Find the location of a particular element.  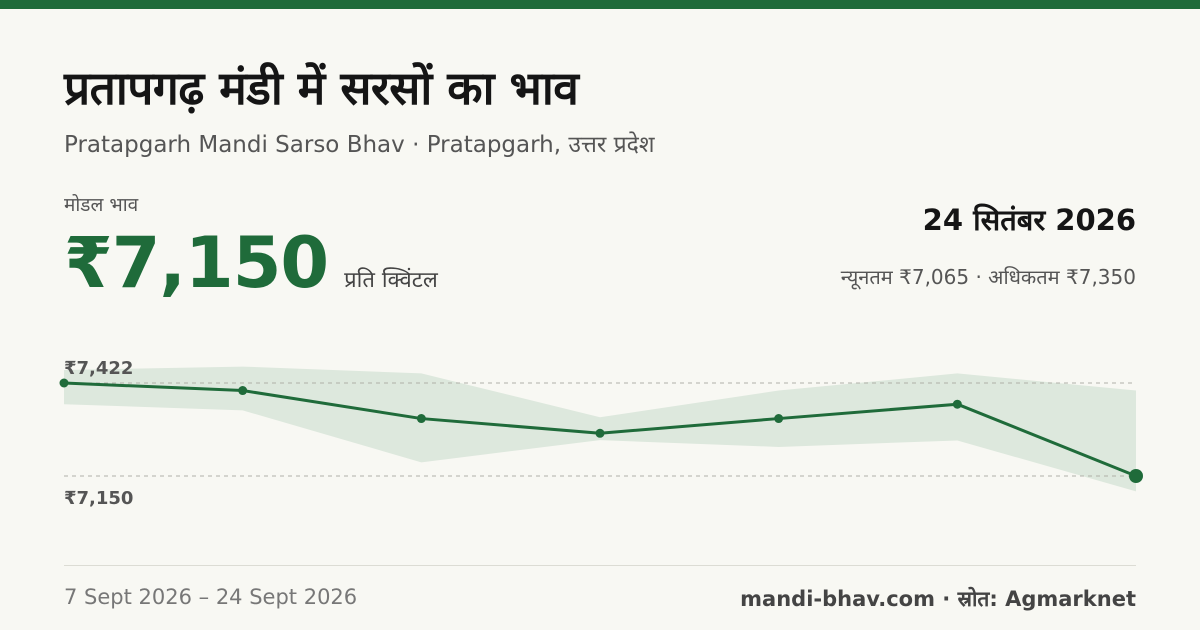

reference-label: ₹7,150 is located at coordinates (98, 498).